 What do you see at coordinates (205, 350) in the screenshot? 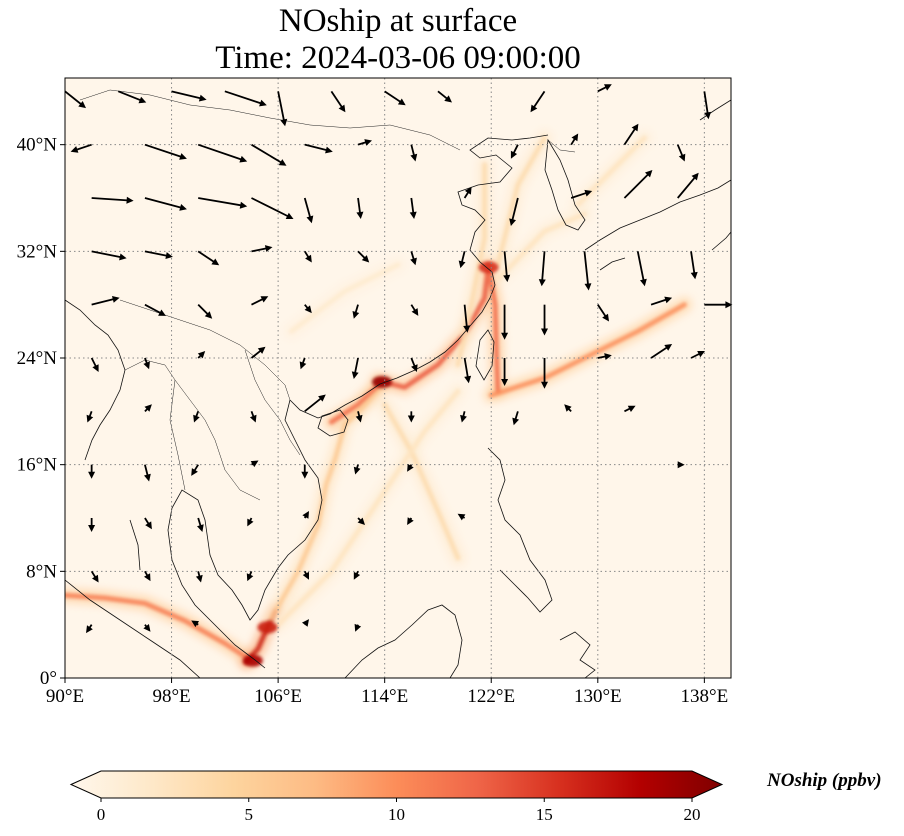
I see `border-china-south` at bounding box center [205, 350].